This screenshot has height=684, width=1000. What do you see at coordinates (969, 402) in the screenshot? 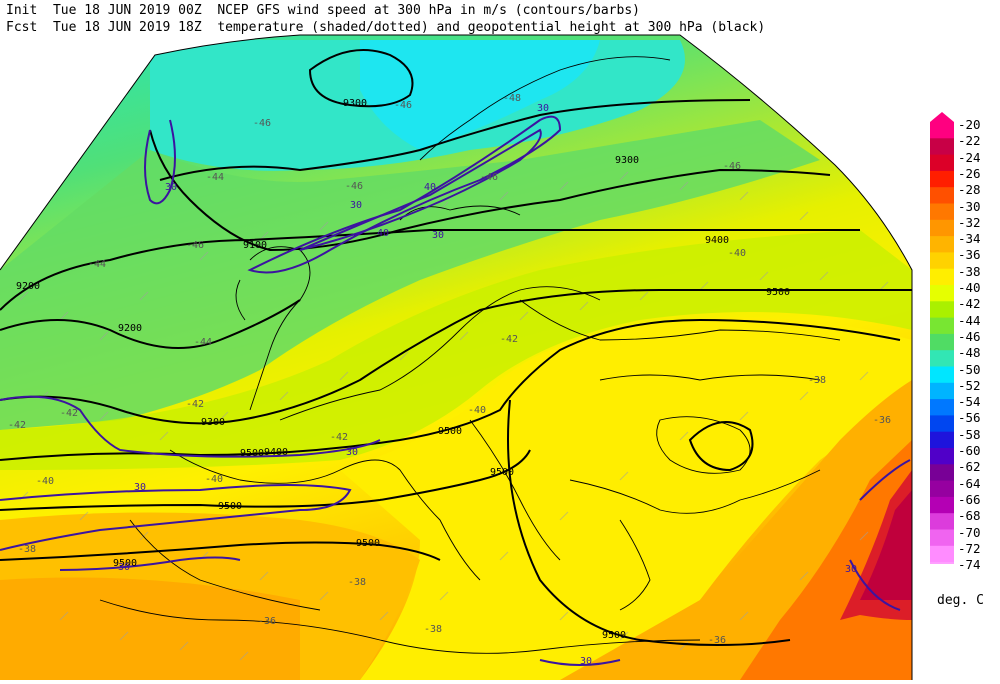
I see `colorbar-tick-label: -54` at bounding box center [969, 402].